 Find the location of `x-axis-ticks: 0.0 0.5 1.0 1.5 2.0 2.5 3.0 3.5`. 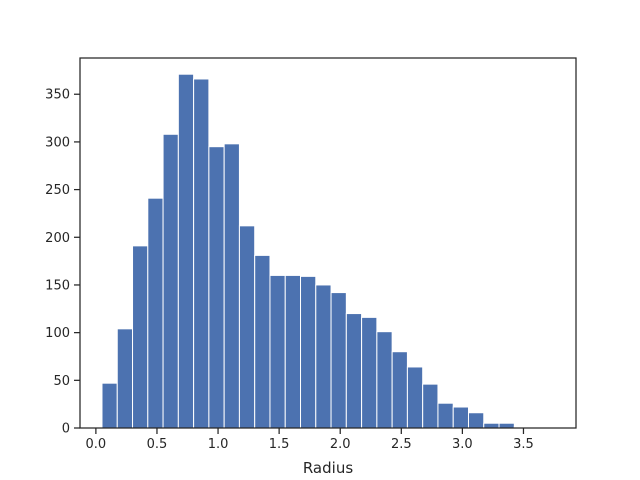

x-axis-ticks: 0.0 0.5 1.0 1.5 2.0 2.5 3.0 3.5 is located at coordinates (310, 440).